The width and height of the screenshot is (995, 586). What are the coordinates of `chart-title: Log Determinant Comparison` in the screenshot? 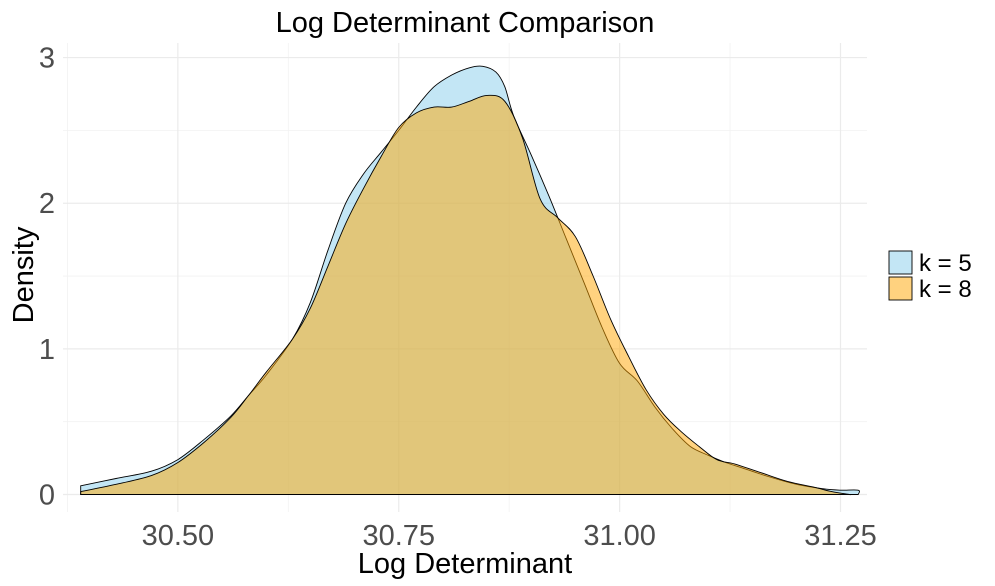 It's located at (465, 23).